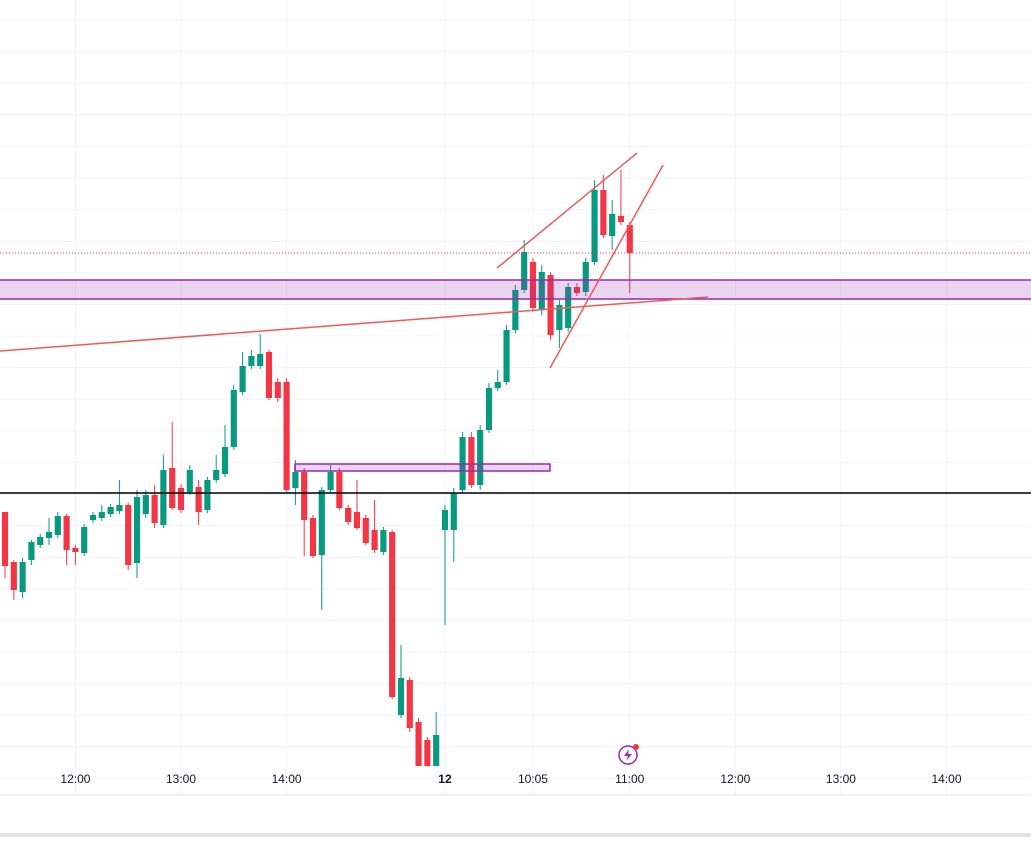 The width and height of the screenshot is (1031, 842). I want to click on bolt-icon, so click(628, 754).